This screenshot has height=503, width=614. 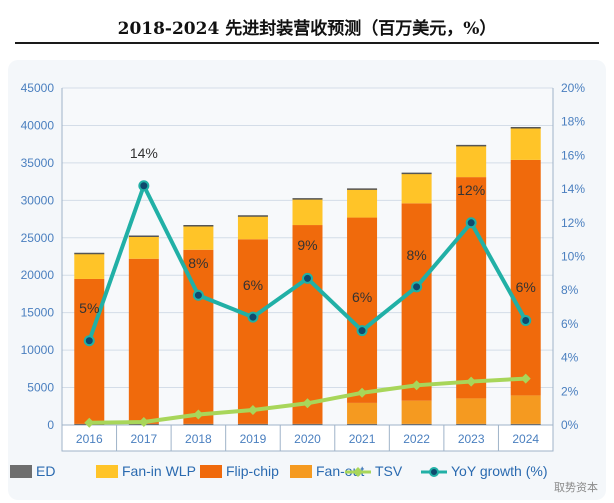 I want to click on legend-swatch-fan-in-wlp, so click(x=107, y=471).